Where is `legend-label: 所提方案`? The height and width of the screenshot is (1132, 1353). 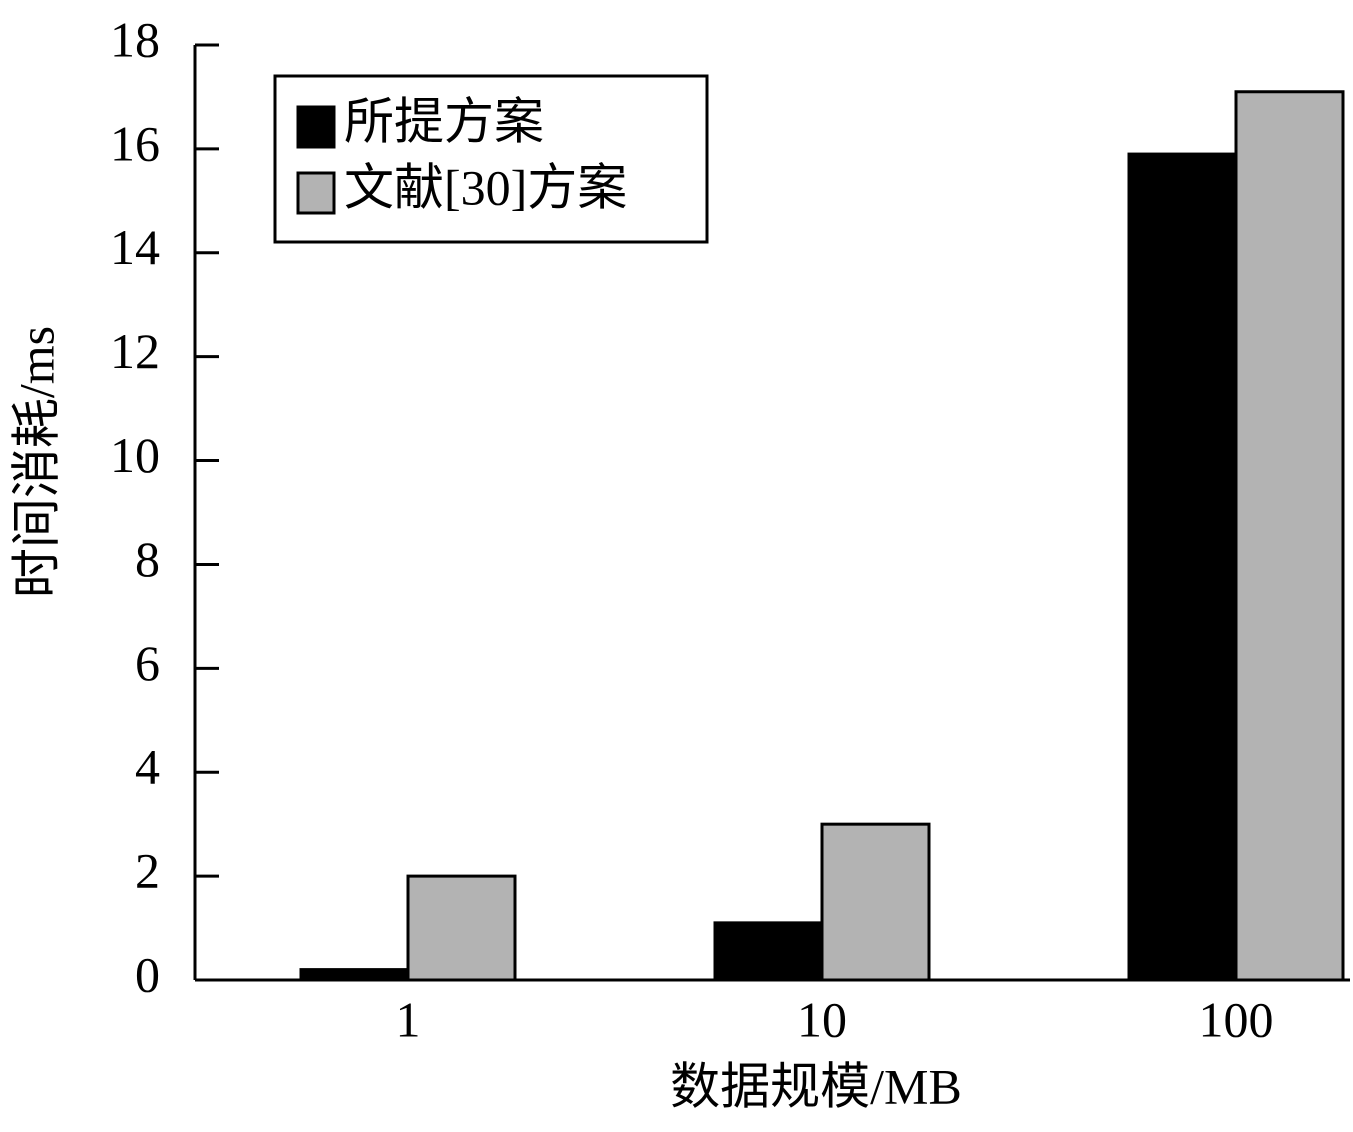 legend-label: 所提方案 is located at coordinates (444, 121).